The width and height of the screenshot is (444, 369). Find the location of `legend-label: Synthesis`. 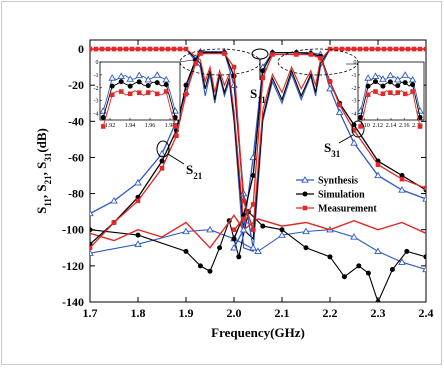

legend-label: Synthesis is located at coordinates (338, 181).